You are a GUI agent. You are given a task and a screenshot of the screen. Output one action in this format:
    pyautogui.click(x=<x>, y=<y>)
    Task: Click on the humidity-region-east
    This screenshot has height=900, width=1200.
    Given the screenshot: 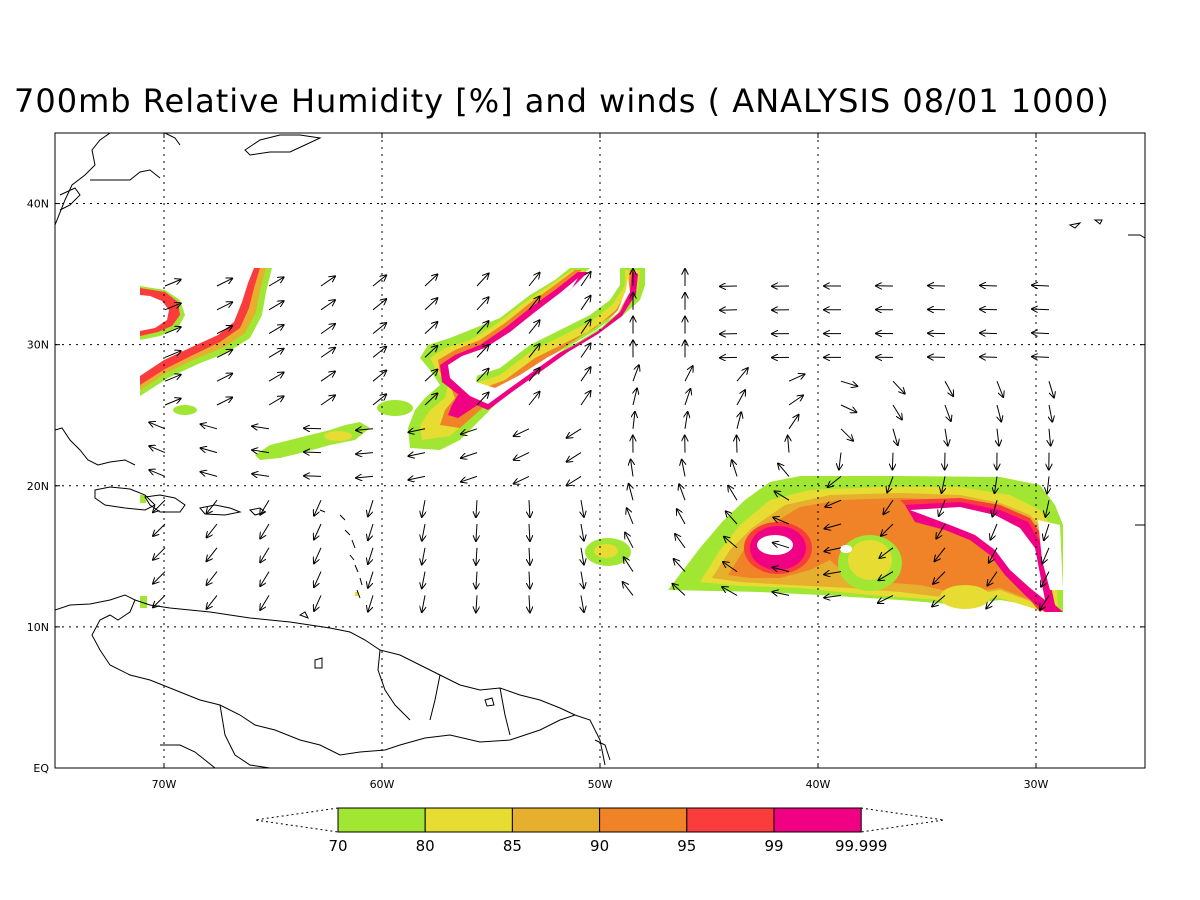 What is the action you would take?
    pyautogui.click(x=865, y=544)
    